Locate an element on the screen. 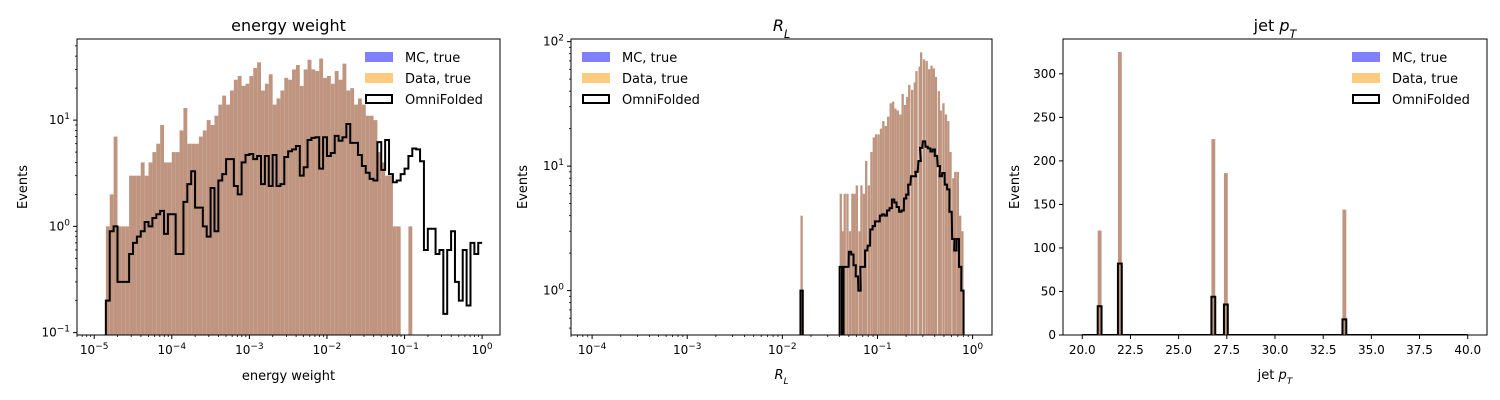 Image resolution: width=1500 pixels, height=400 pixels. chart-title: energy weight is located at coordinates (288, 25).